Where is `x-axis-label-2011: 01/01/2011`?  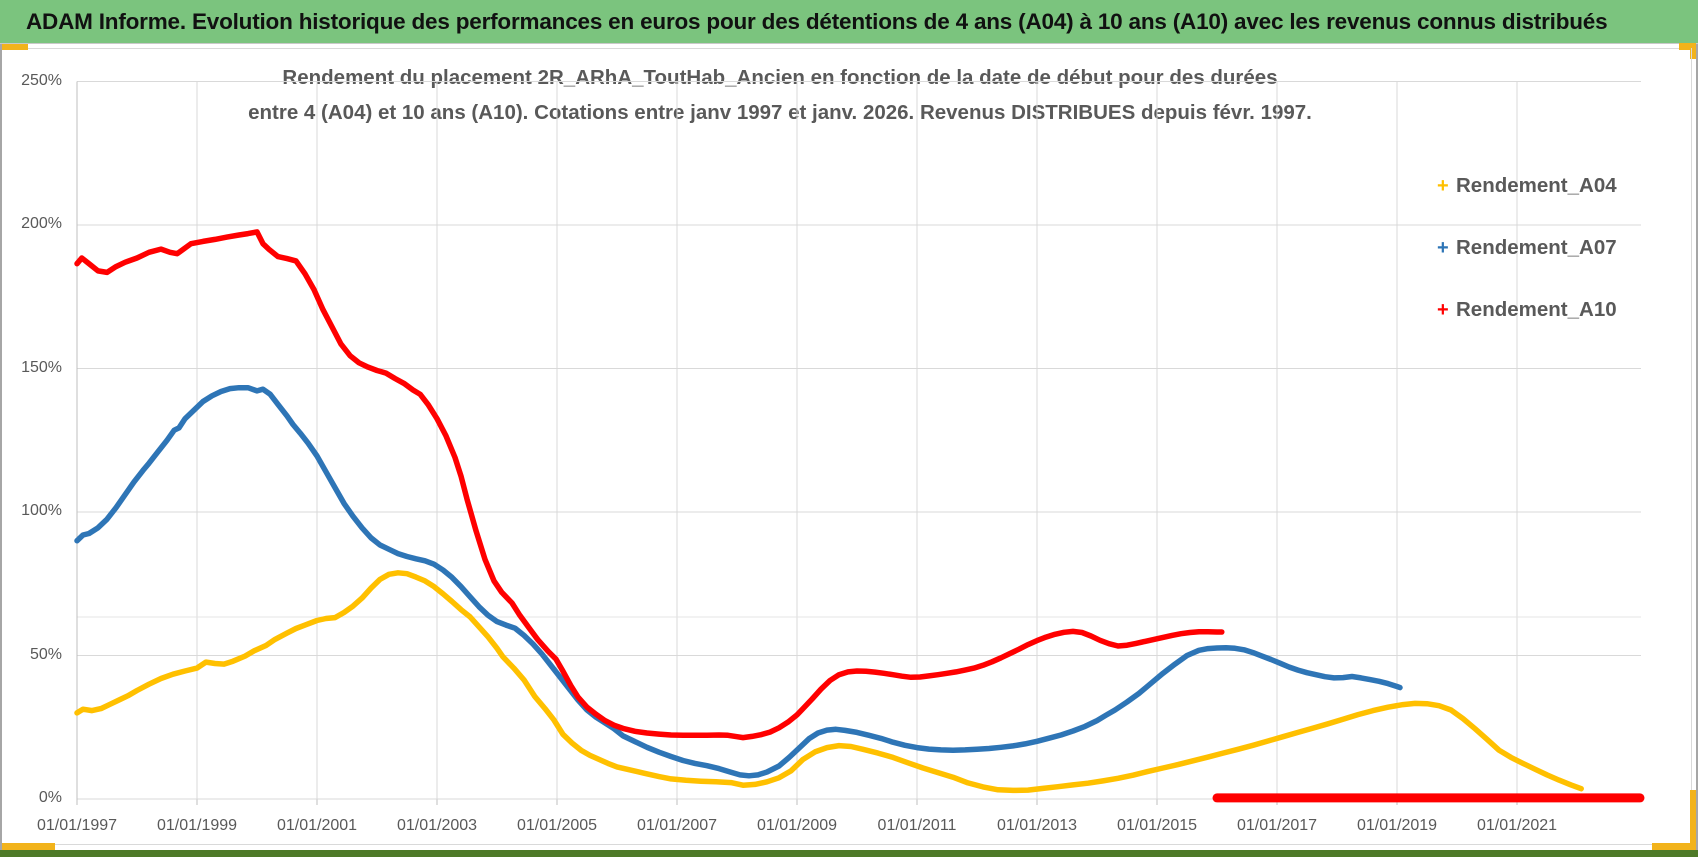
x-axis-label-2011: 01/01/2011 is located at coordinates (917, 825).